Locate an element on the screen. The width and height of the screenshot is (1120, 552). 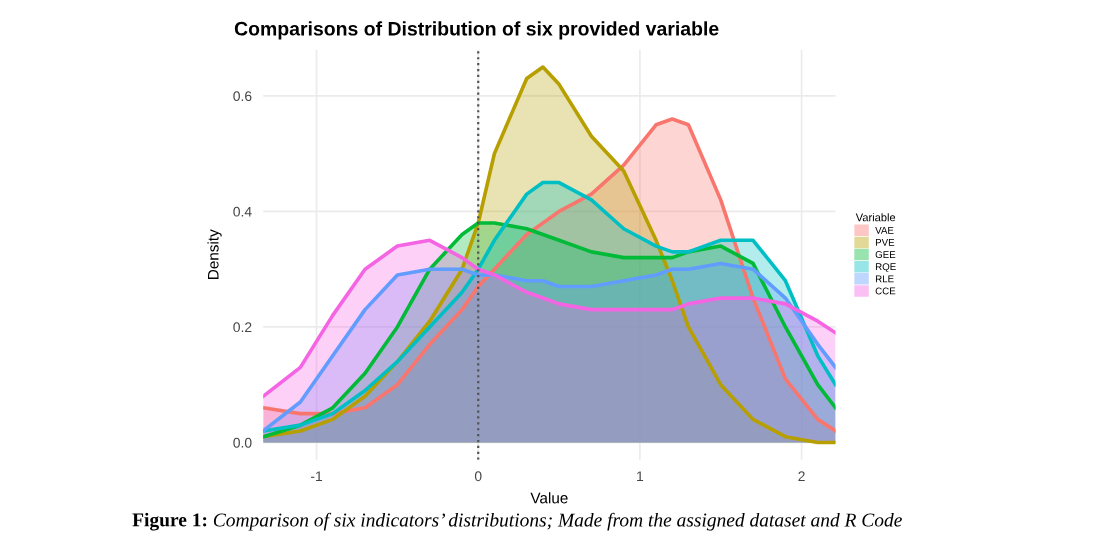
text: Comparison of six indicators’ distributions; Made from the assigned dataset and R Code is located at coordinates (557, 521).